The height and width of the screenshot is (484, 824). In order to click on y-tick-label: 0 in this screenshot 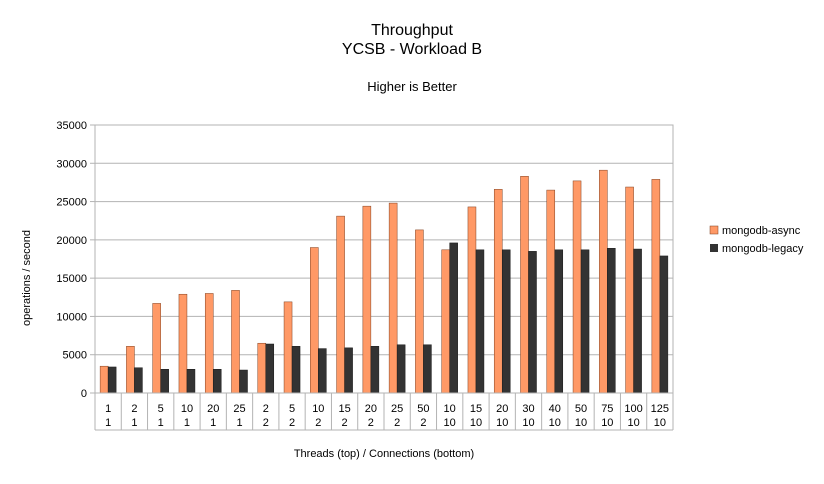, I will do `click(84, 394)`.